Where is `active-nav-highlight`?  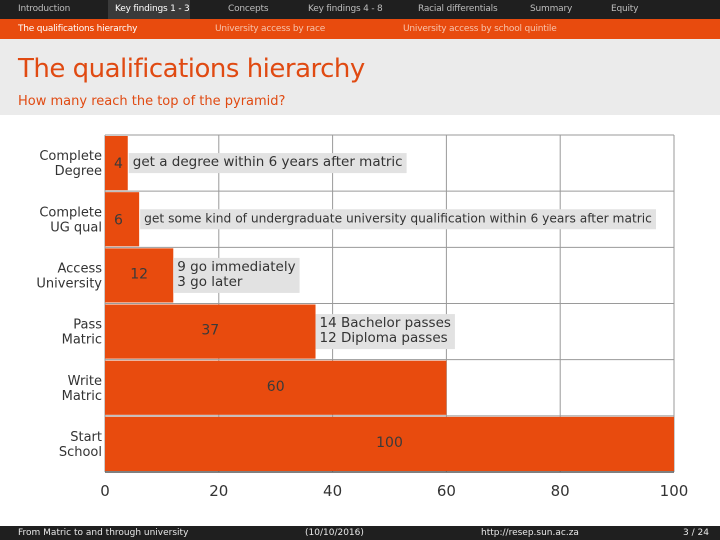
active-nav-highlight is located at coordinates (149, 9).